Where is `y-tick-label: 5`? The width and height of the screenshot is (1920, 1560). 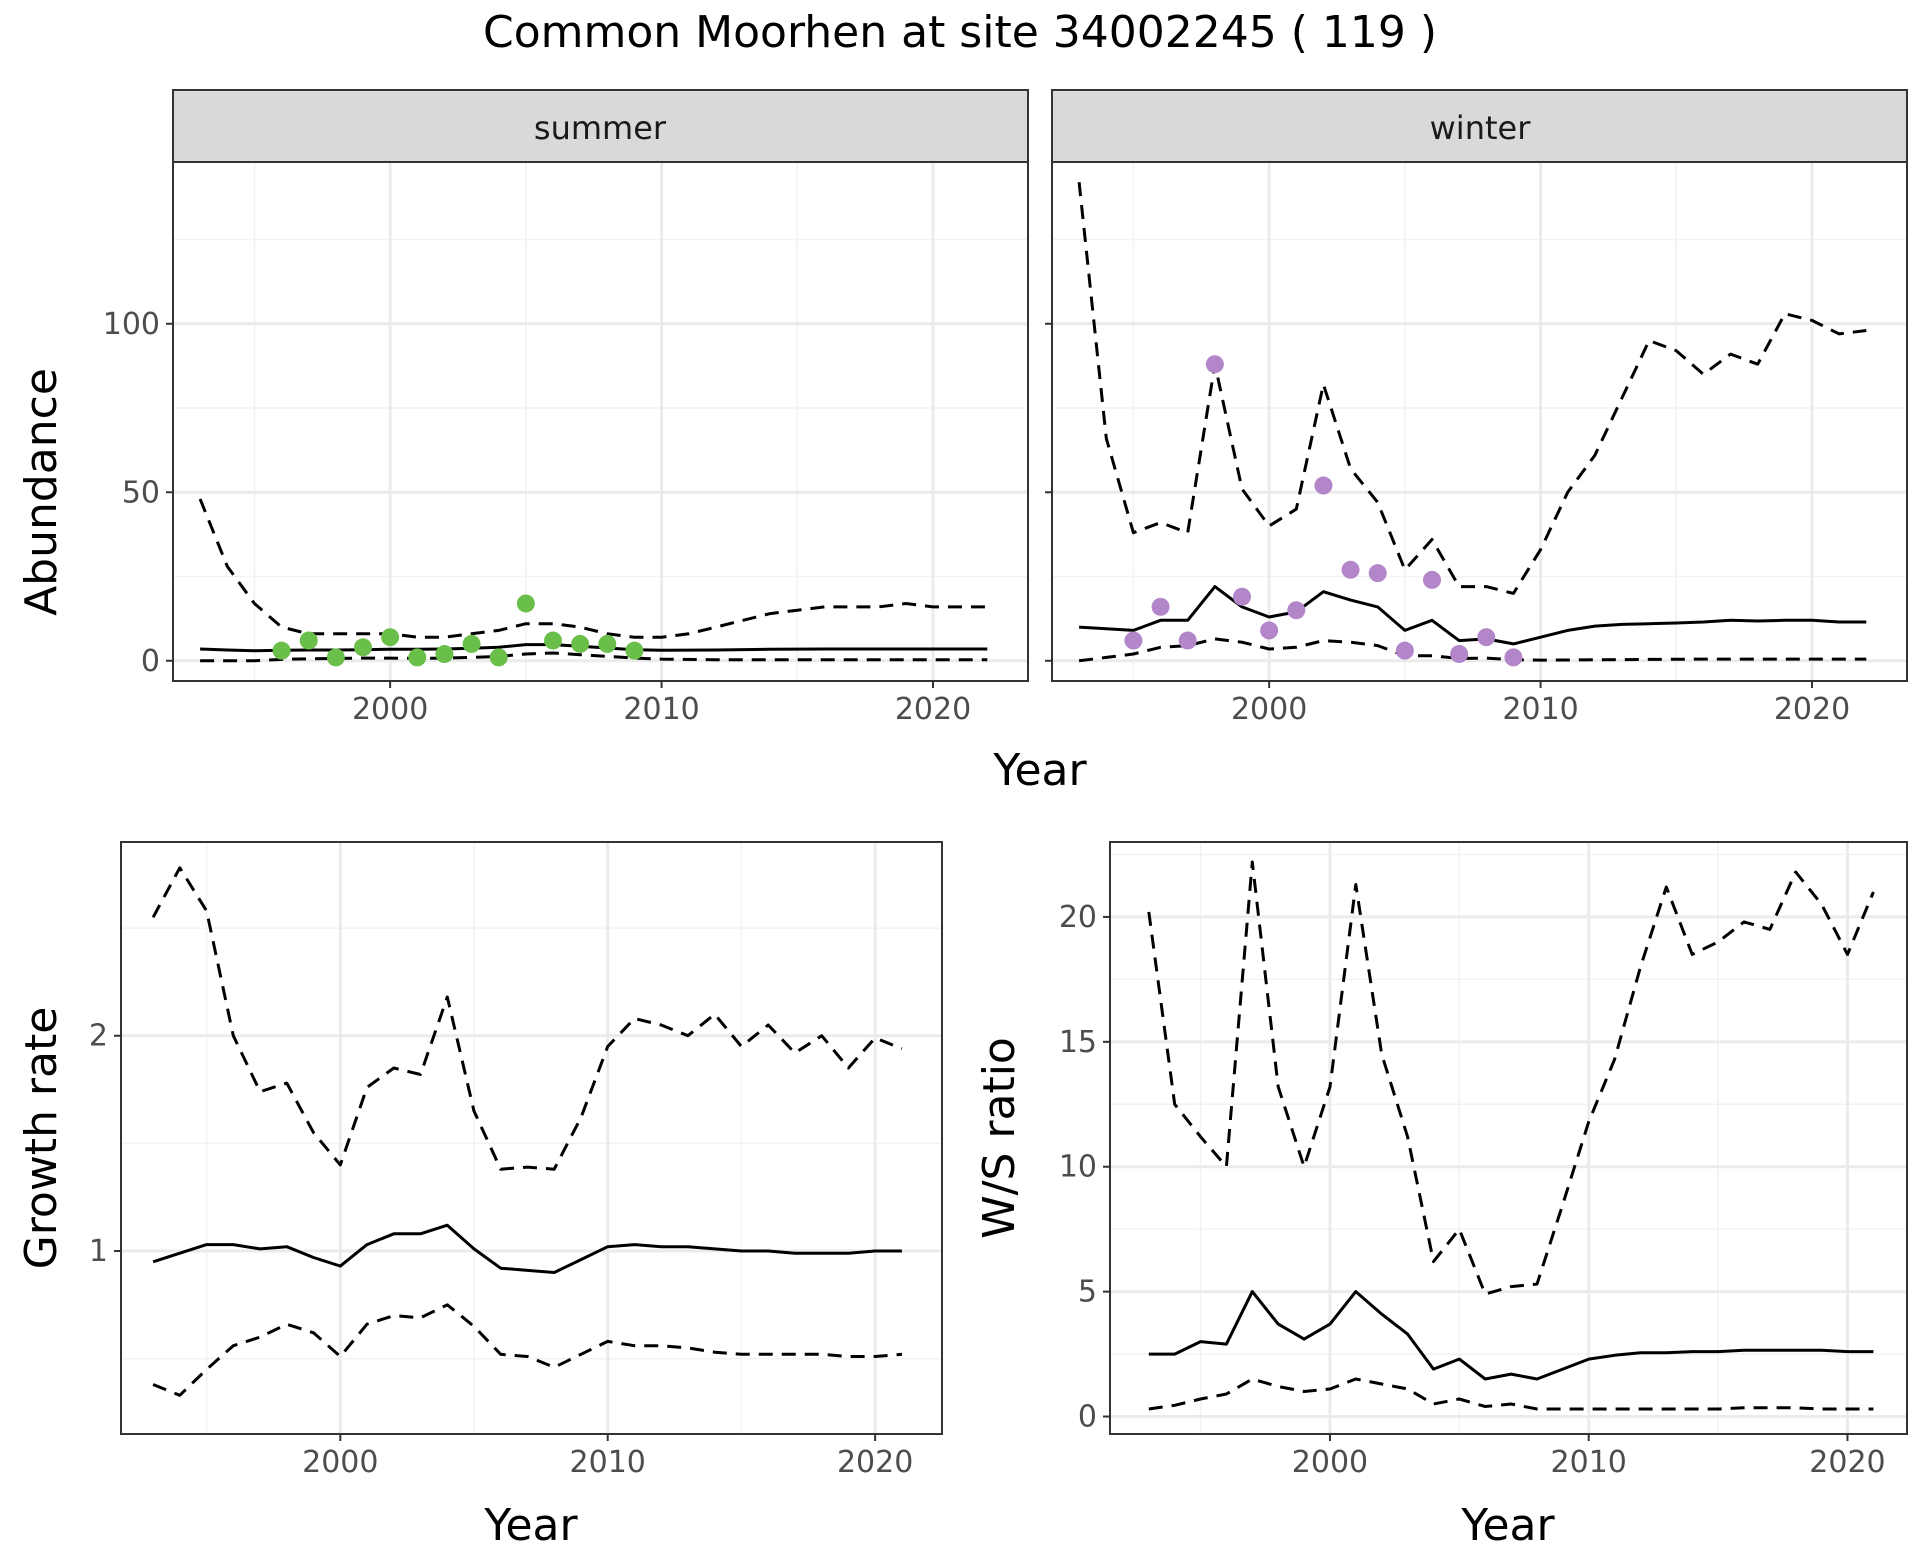 y-tick-label: 5 is located at coordinates (1087, 1292).